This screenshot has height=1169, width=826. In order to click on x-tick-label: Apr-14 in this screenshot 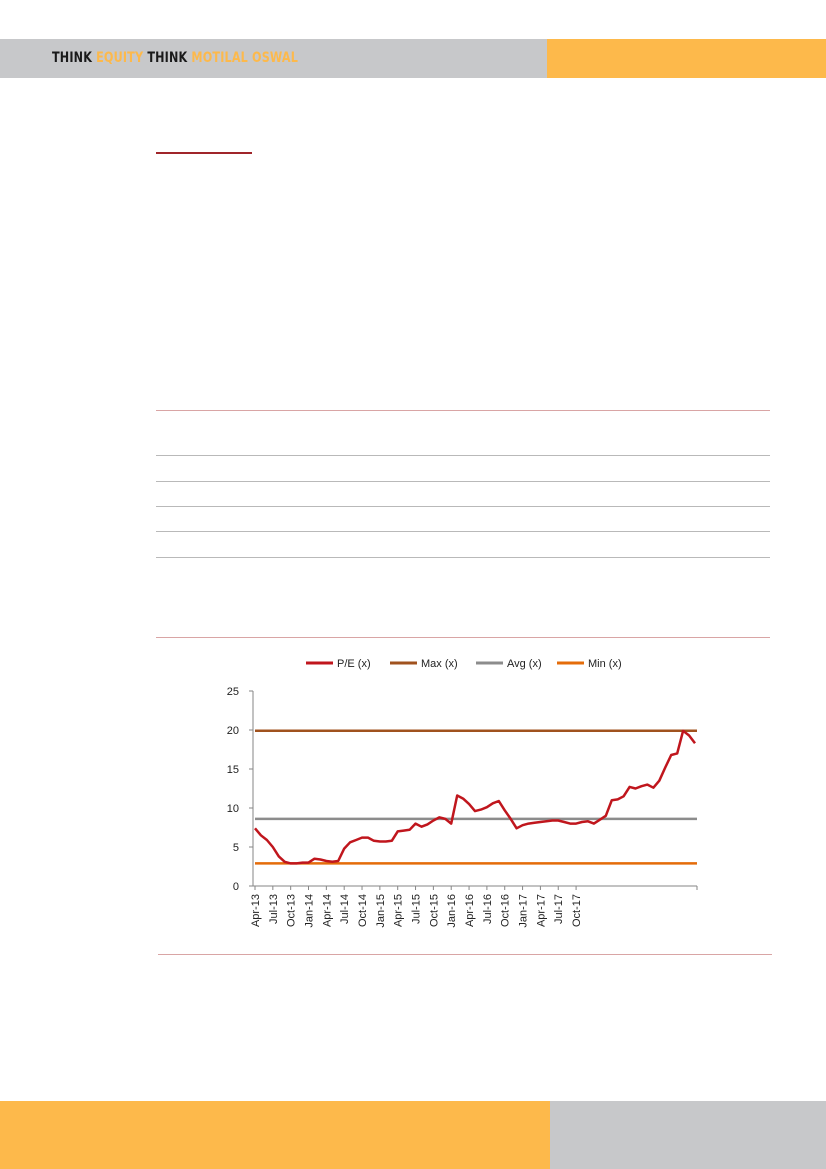, I will do `click(327, 910)`.